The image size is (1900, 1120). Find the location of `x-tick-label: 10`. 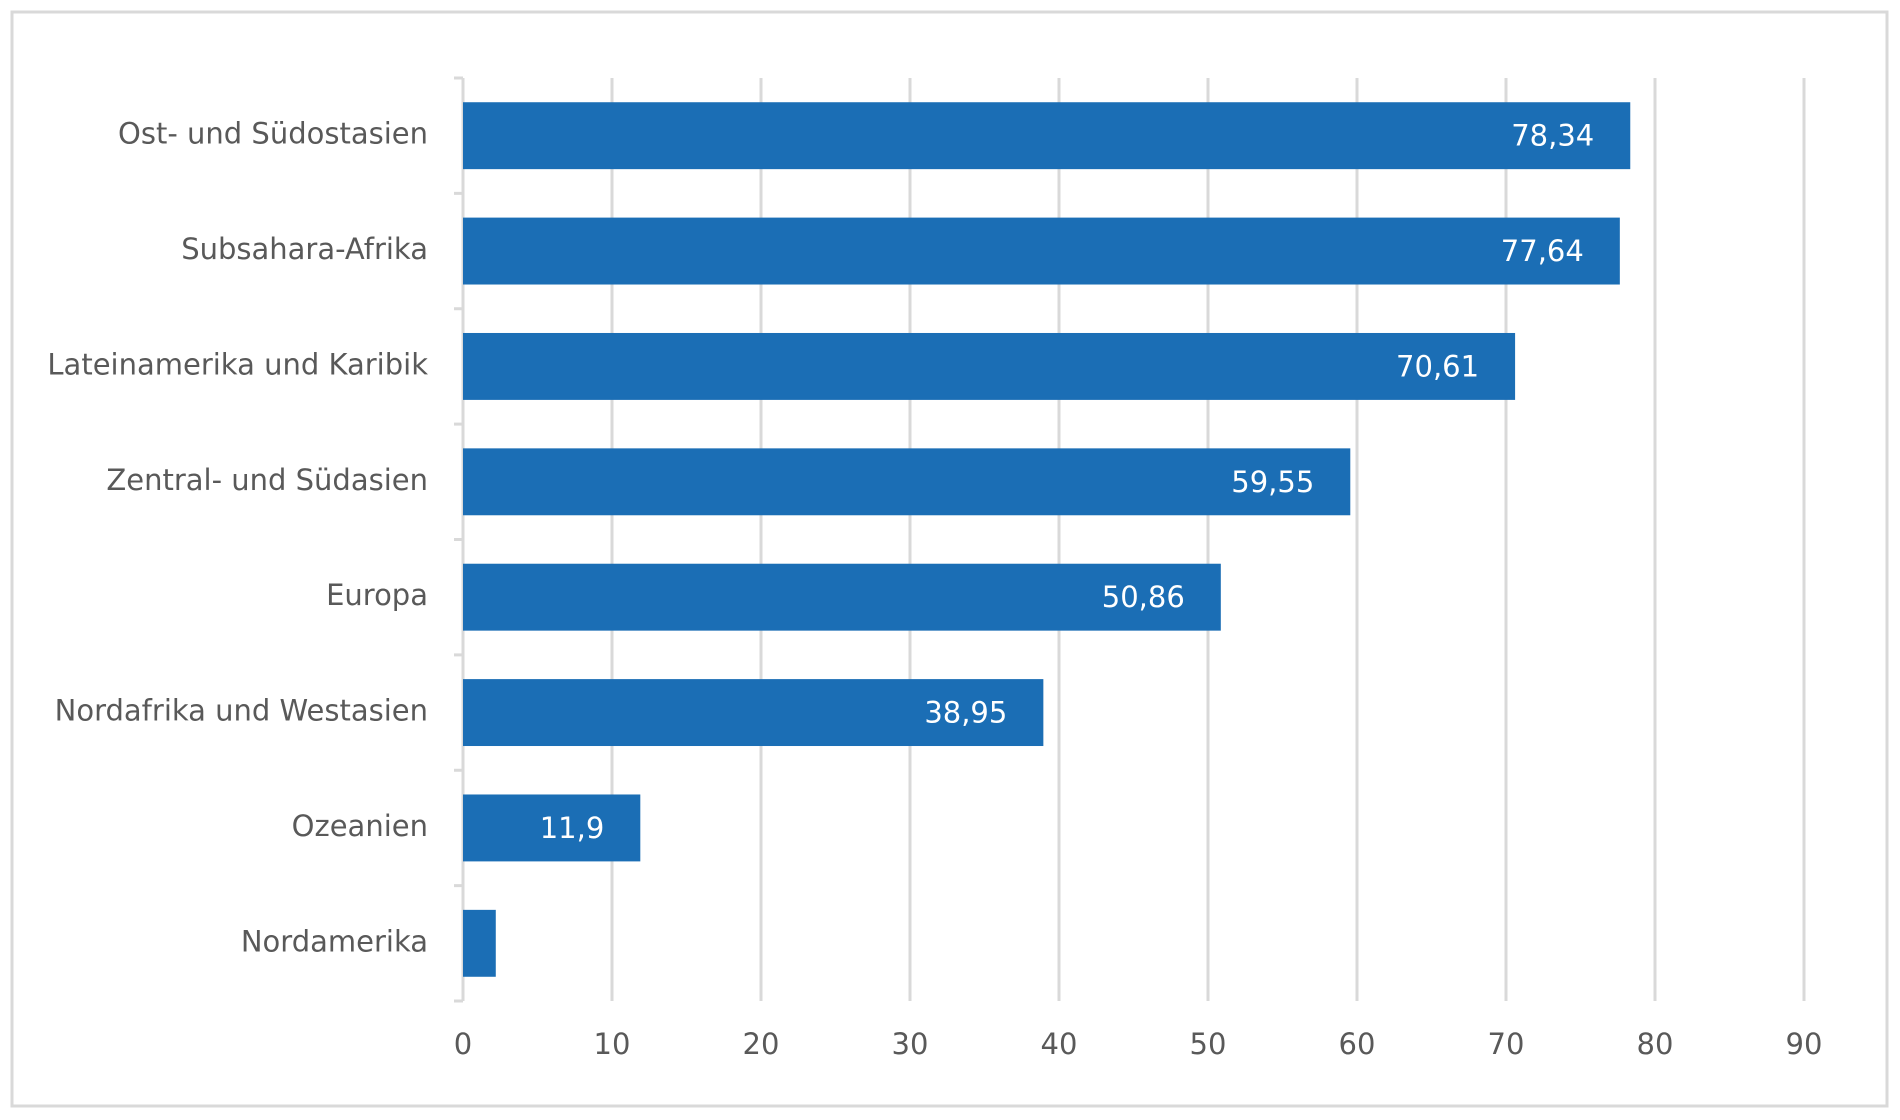

x-tick-label: 10 is located at coordinates (612, 1044).